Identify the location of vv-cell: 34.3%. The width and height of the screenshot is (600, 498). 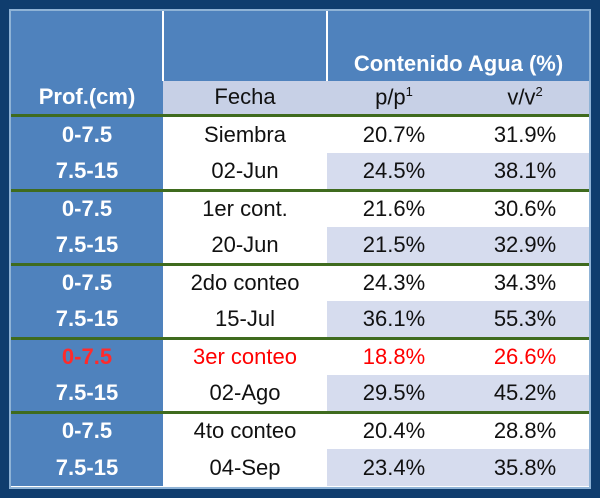
(525, 281).